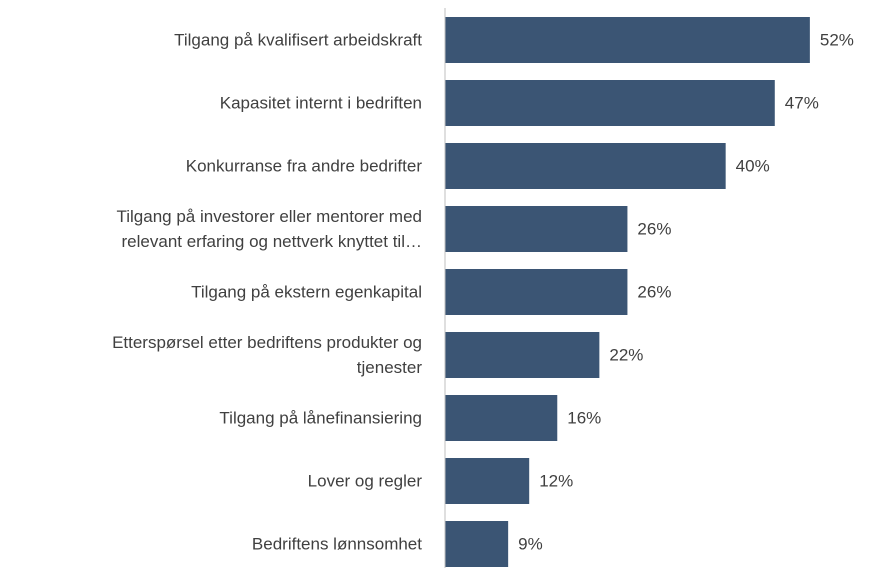  What do you see at coordinates (626, 354) in the screenshot?
I see `value-label: 22%` at bounding box center [626, 354].